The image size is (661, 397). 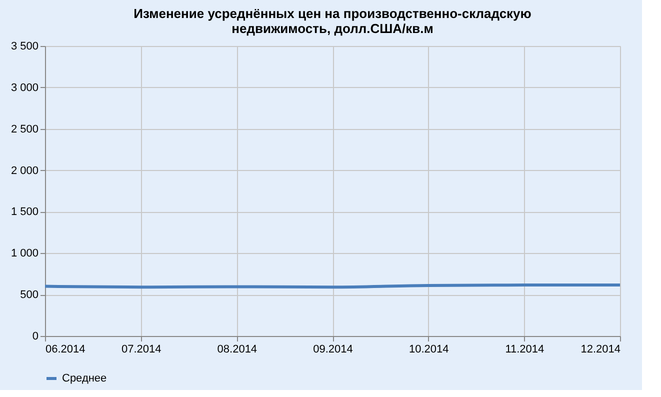 I want to click on y-tick-label: 500, so click(x=29, y=295).